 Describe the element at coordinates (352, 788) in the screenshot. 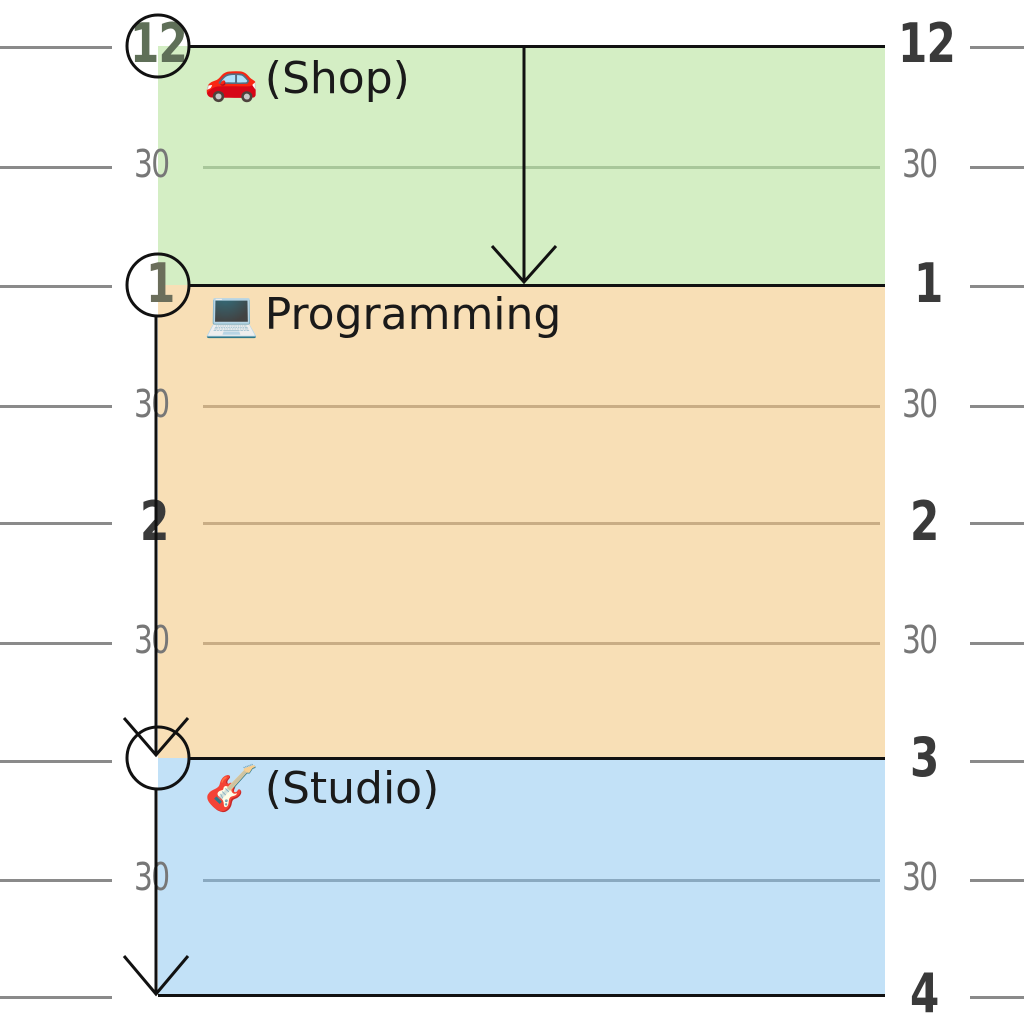

I see `event-title-studio: (Studio)` at that location.